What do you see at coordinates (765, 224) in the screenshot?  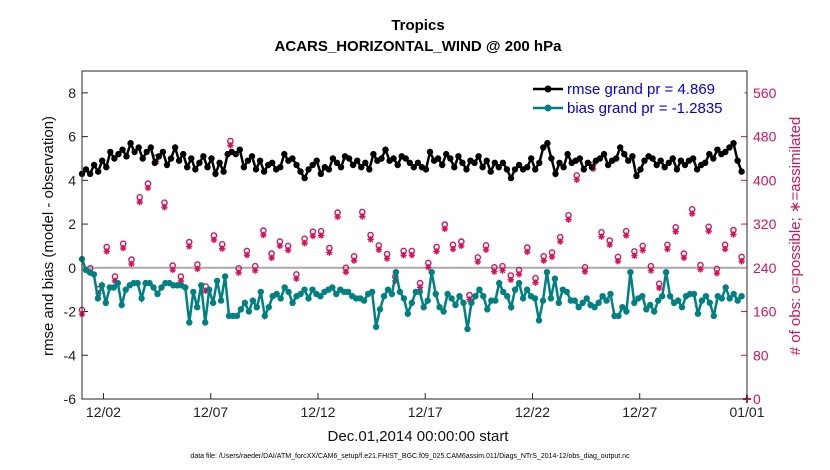 I see `right-y-tick-label: 320` at bounding box center [765, 224].